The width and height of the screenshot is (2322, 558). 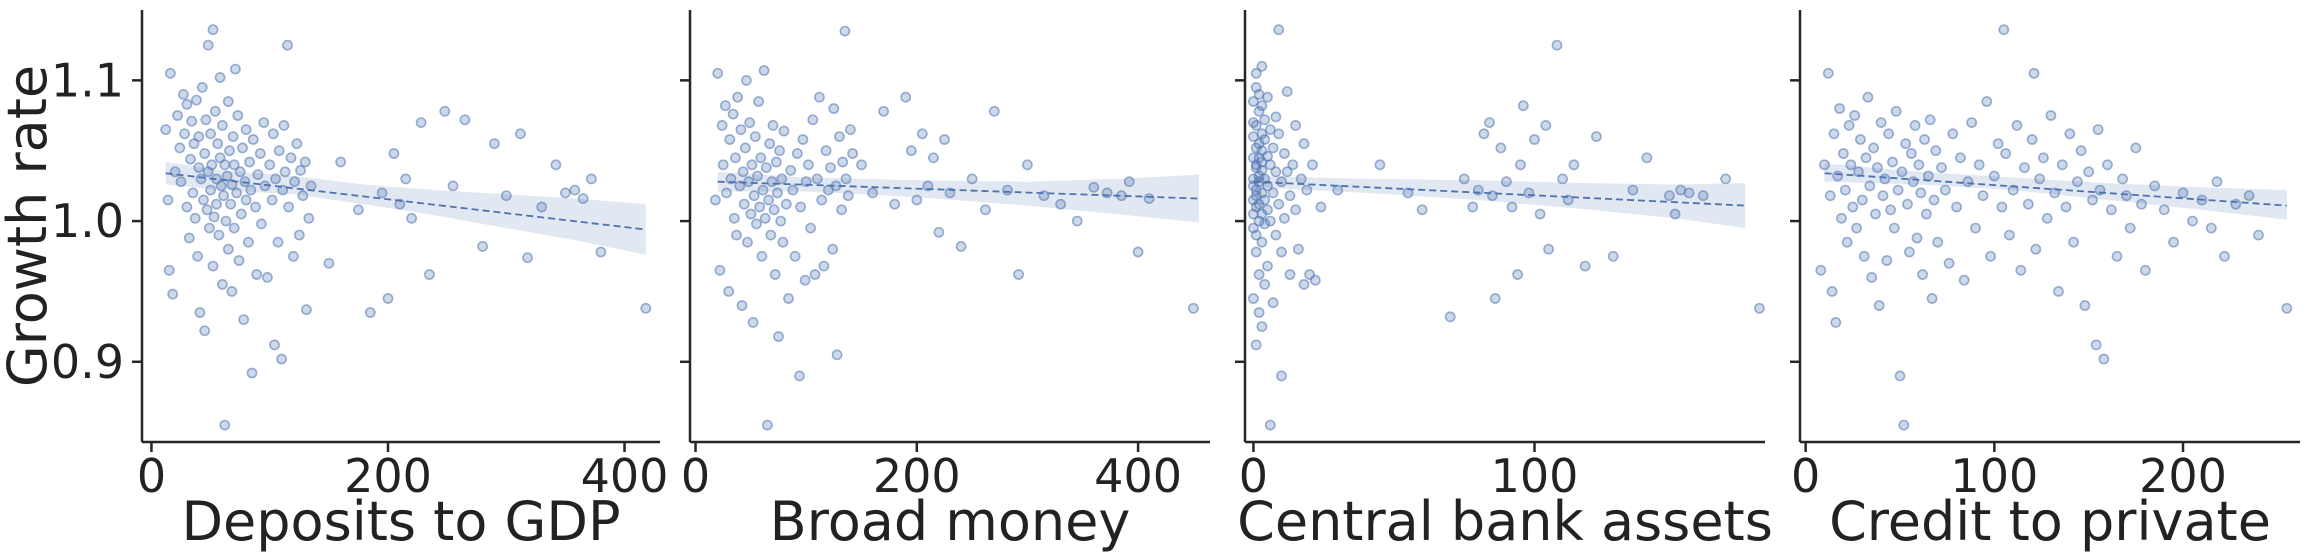 What do you see at coordinates (950, 521) in the screenshot?
I see `x-axis-label: Broad money` at bounding box center [950, 521].